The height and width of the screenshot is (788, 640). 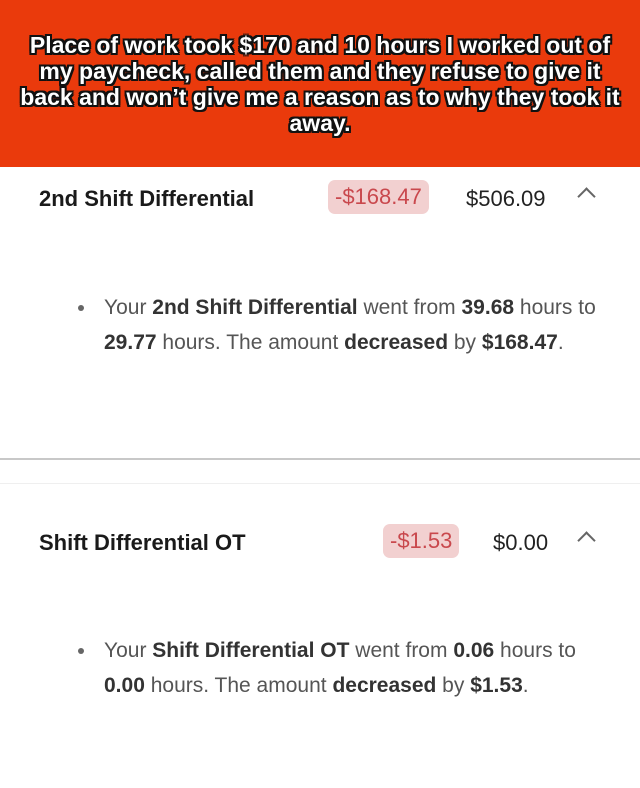 I want to click on pay-item-title: Shift Differential OT, so click(x=142, y=542).